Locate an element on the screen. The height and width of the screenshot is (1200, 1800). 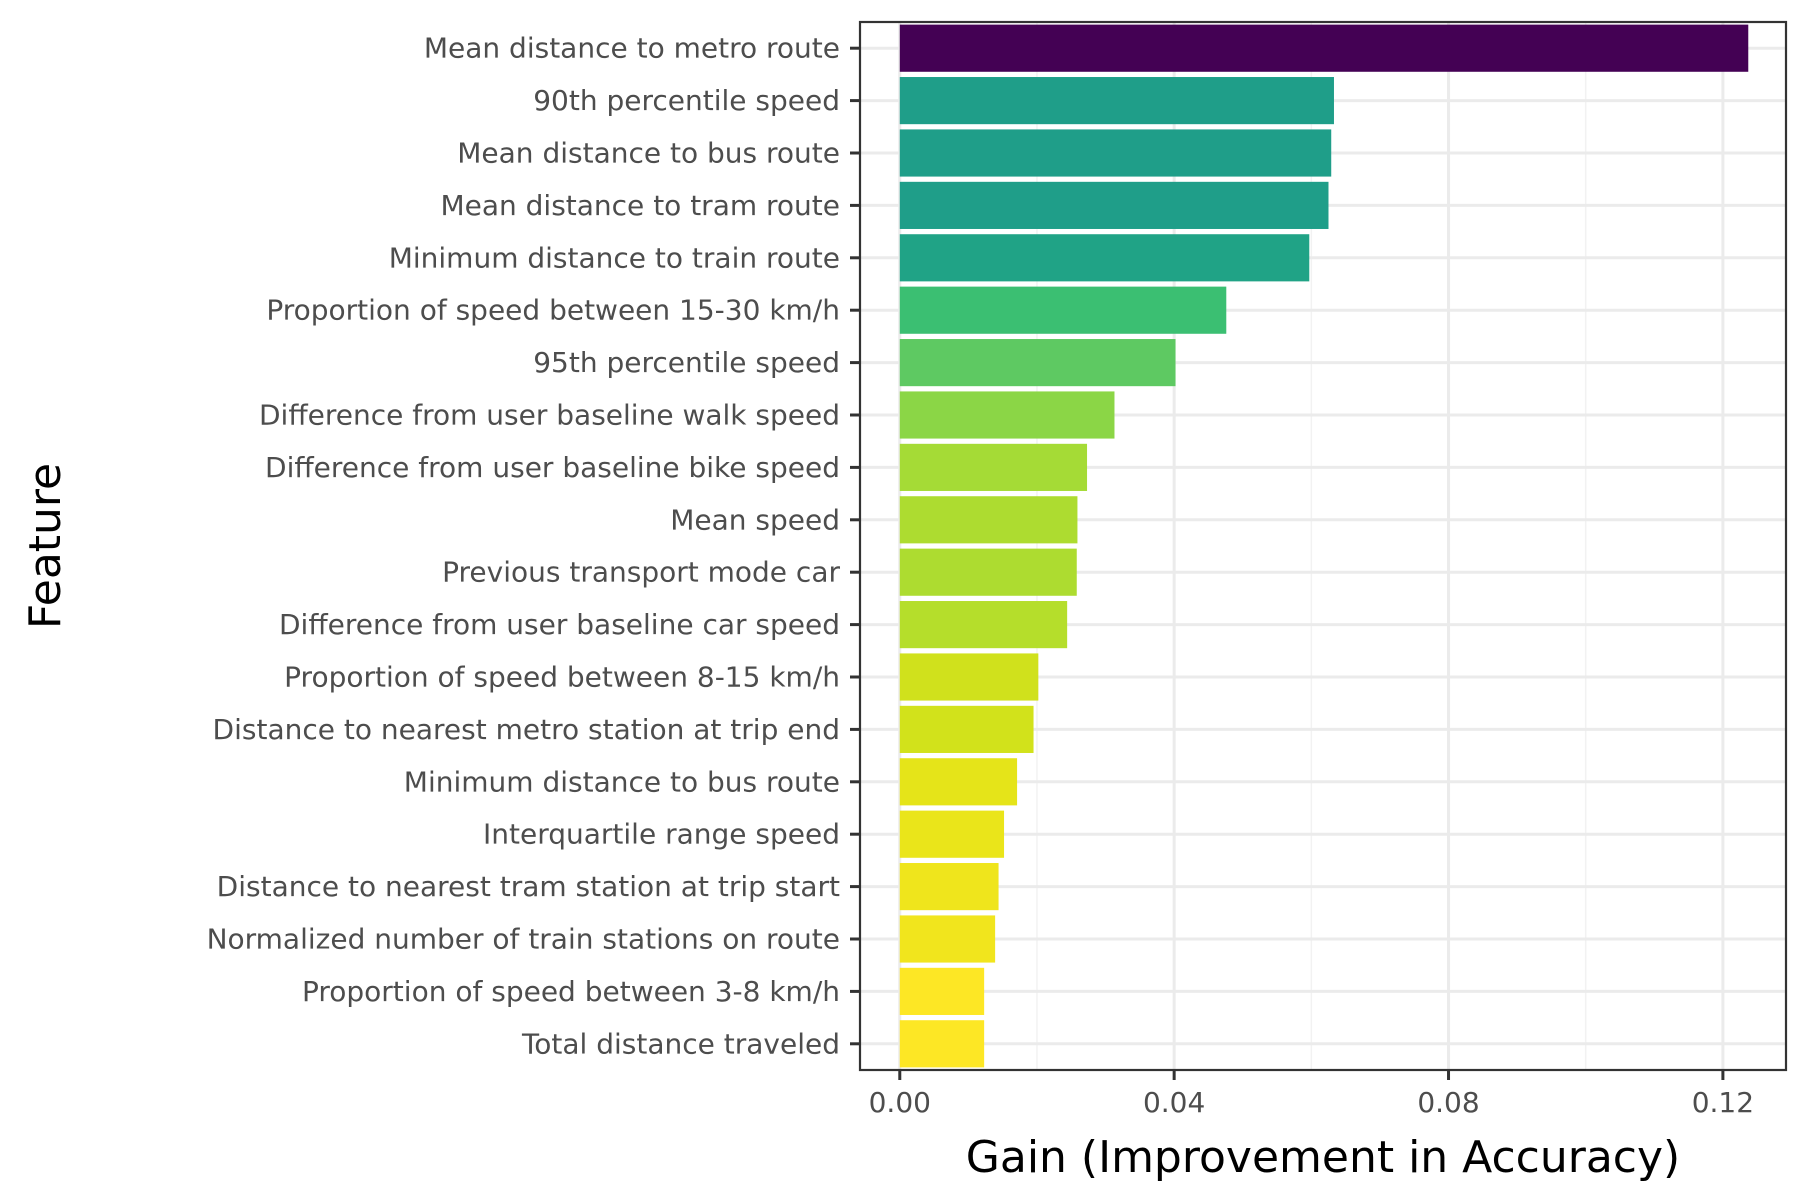
y-tick-label: 95th percentile speed is located at coordinates (686, 362).